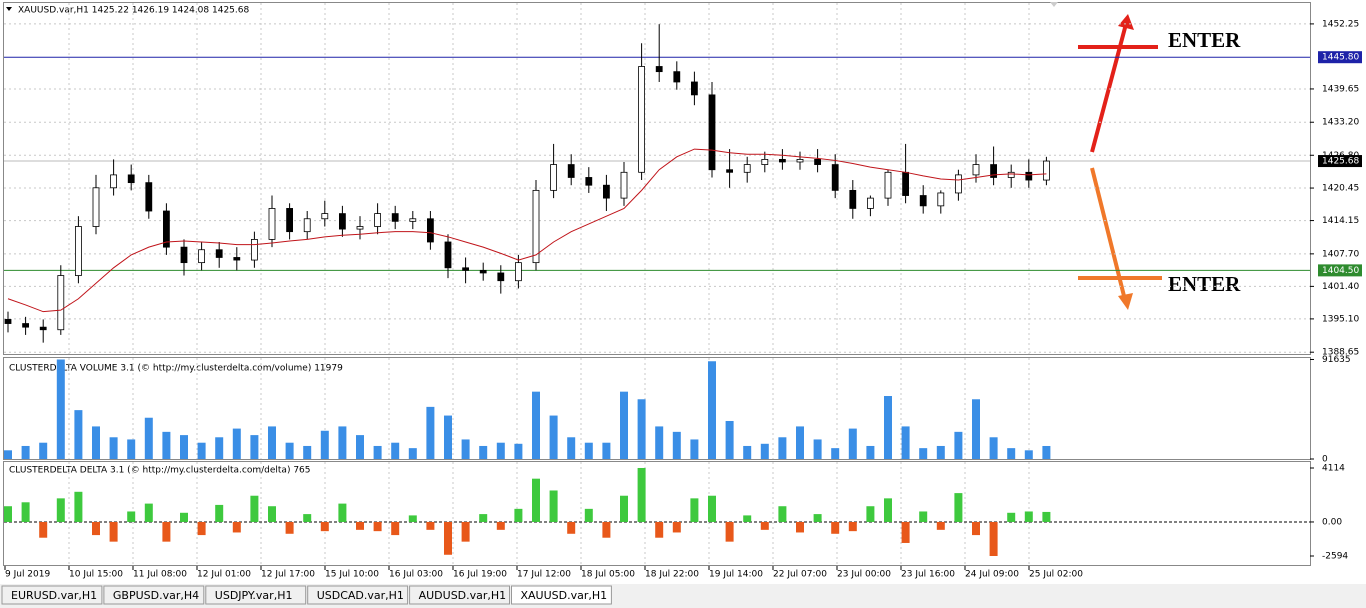  I want to click on x-tick-label: 24 Jul 09:00, so click(992, 575).